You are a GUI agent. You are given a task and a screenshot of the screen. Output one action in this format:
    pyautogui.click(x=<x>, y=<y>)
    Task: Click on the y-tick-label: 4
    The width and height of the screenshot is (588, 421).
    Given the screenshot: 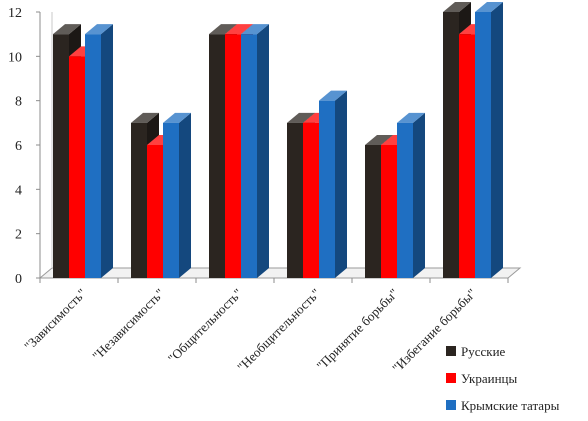 What is the action you would take?
    pyautogui.click(x=18, y=190)
    